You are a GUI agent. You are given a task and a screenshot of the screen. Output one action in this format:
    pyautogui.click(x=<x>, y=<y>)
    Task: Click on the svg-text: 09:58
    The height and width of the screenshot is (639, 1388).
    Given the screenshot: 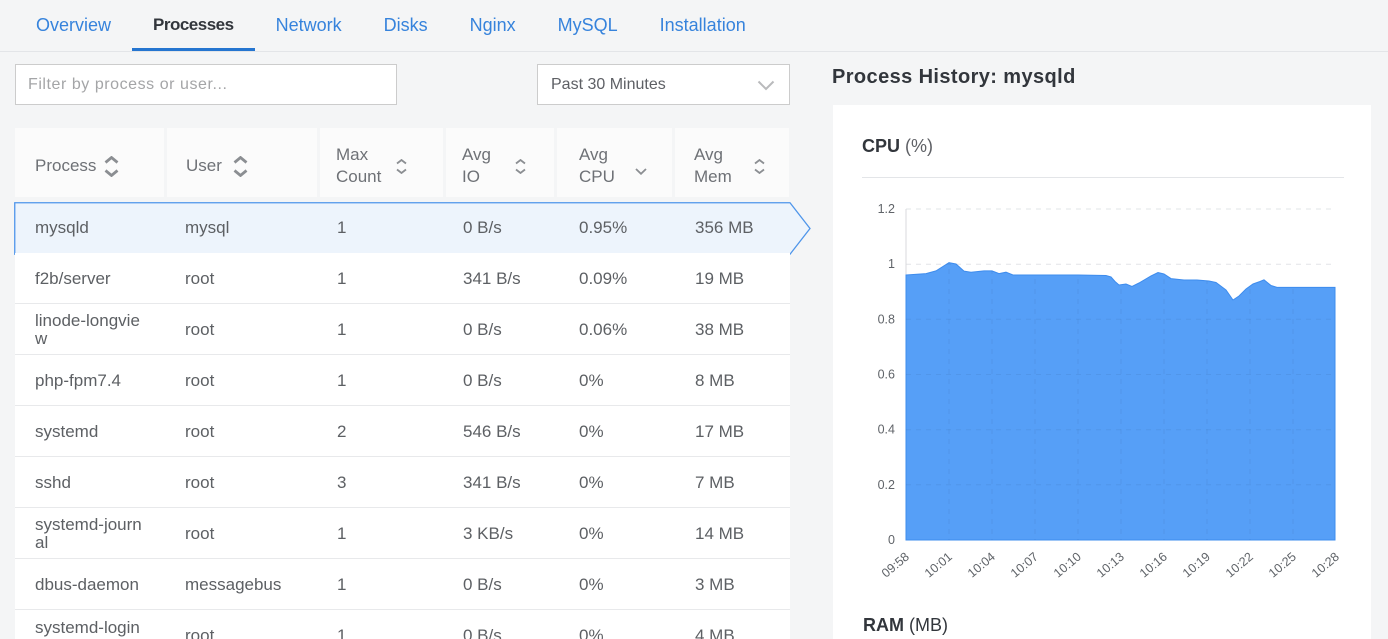 What is the action you would take?
    pyautogui.click(x=895, y=565)
    